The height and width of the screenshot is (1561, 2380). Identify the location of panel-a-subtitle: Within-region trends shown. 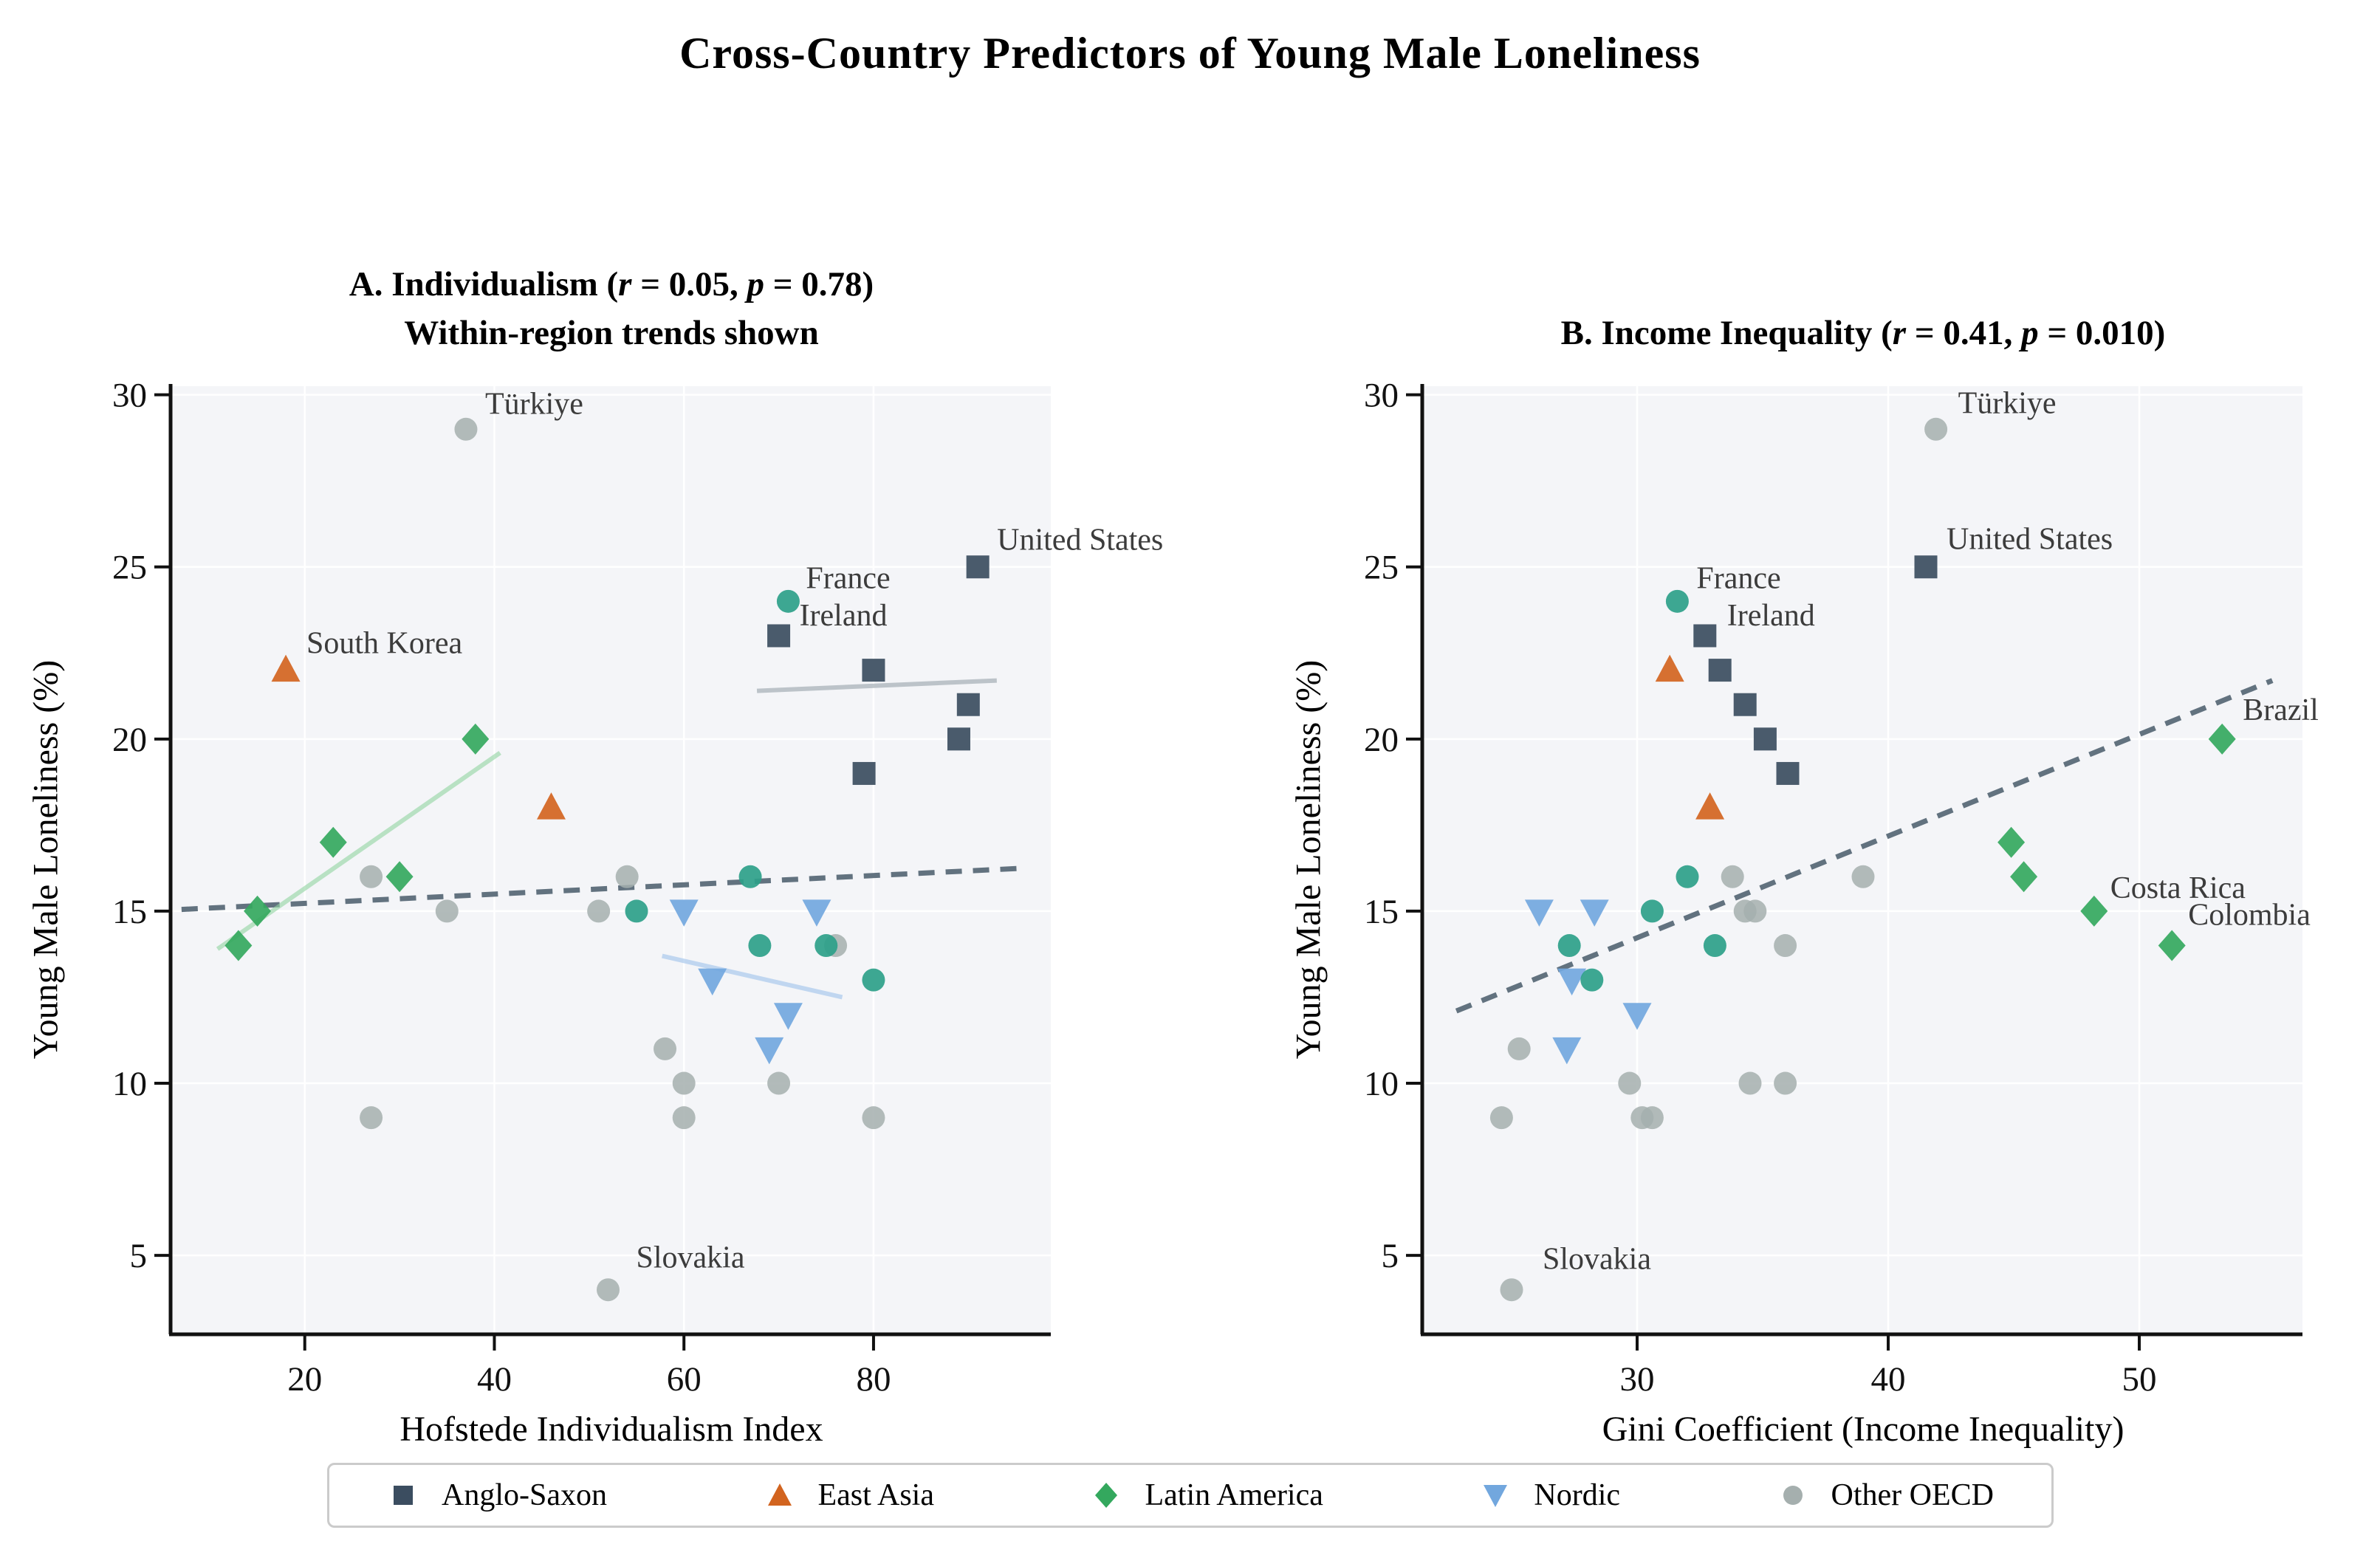
(611, 333).